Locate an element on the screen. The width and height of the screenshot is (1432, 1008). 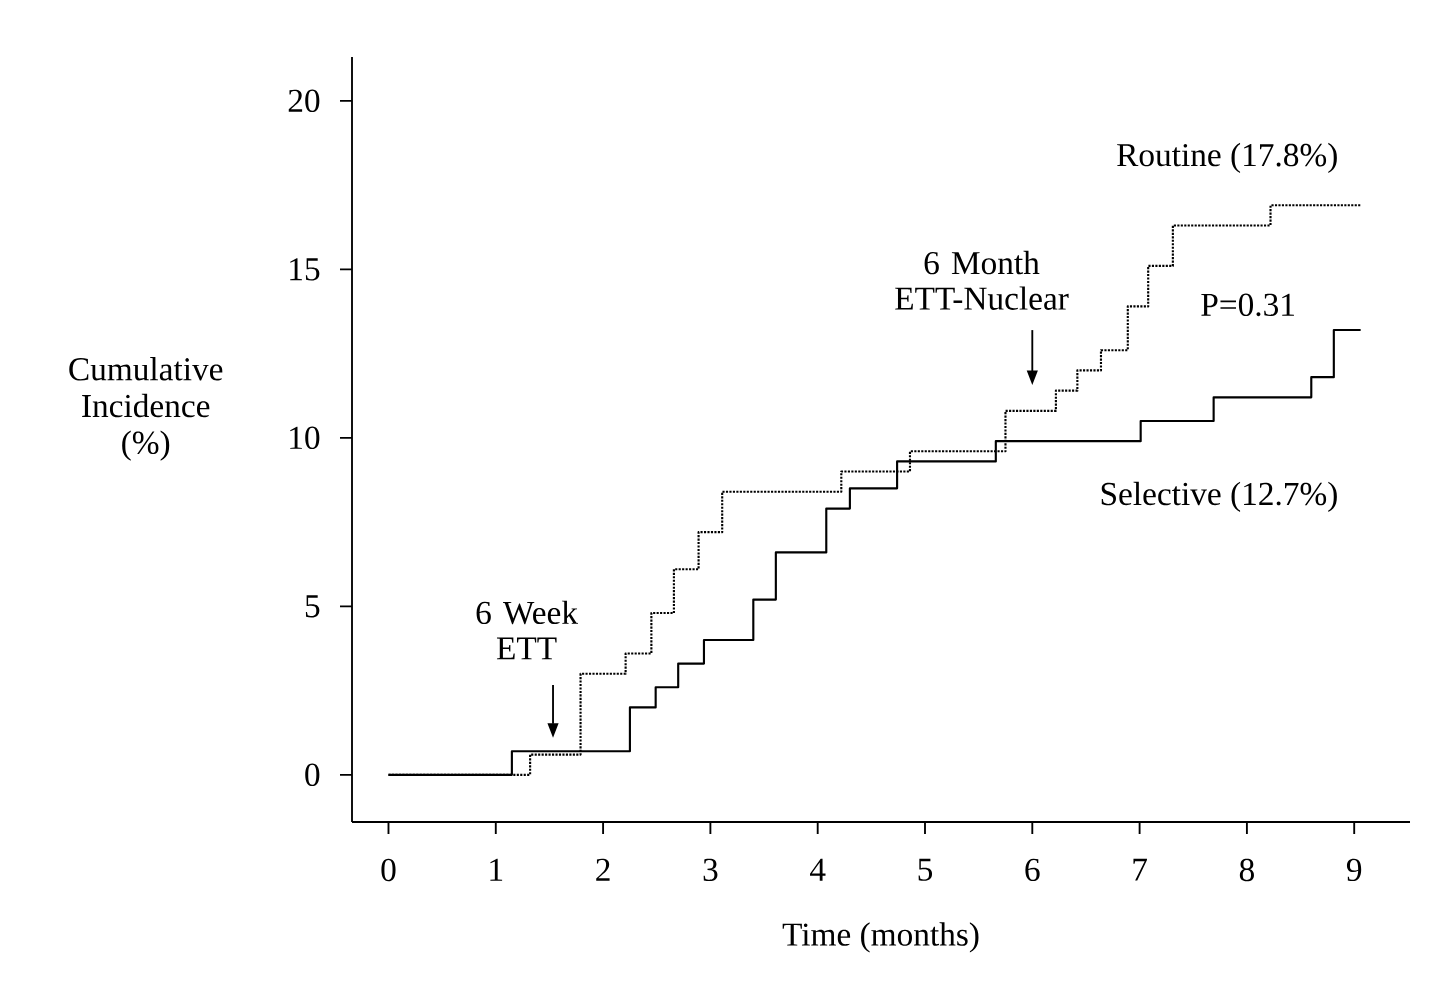
x-tick-label: 1 is located at coordinates (496, 869).